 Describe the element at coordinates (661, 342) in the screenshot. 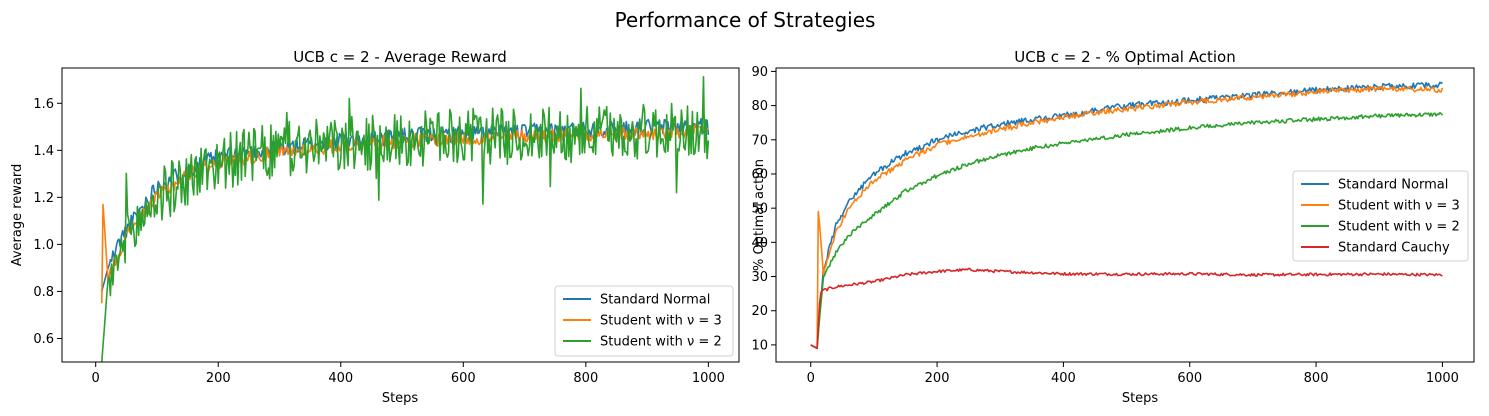

I see `reward-legend-label-student-with-2: Student with ν = 2` at that location.